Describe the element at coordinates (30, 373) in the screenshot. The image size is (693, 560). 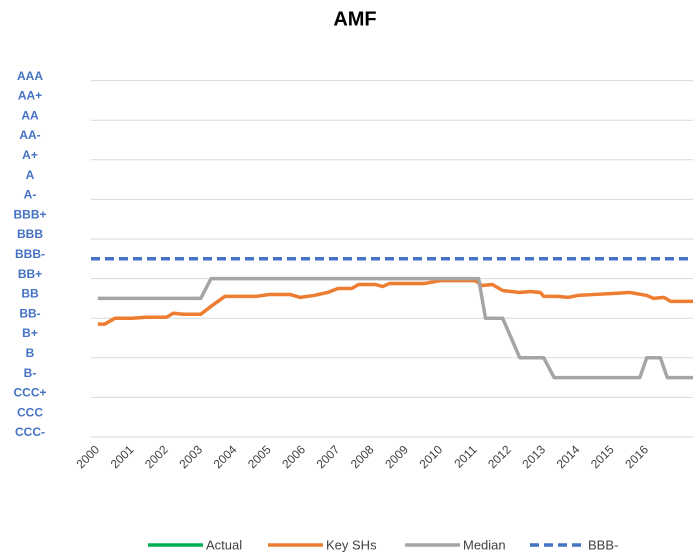
I see `y-tick-label: B-` at that location.